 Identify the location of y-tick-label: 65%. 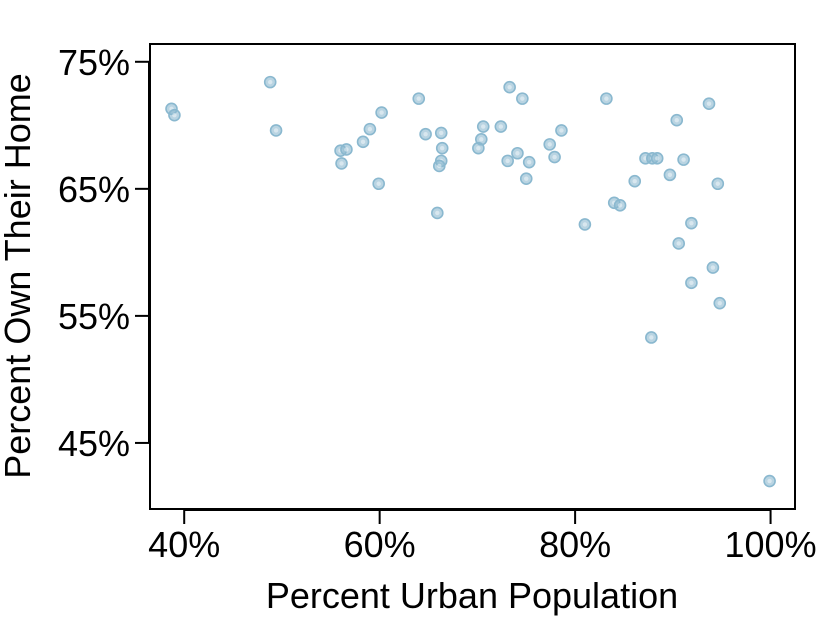
(94, 189).